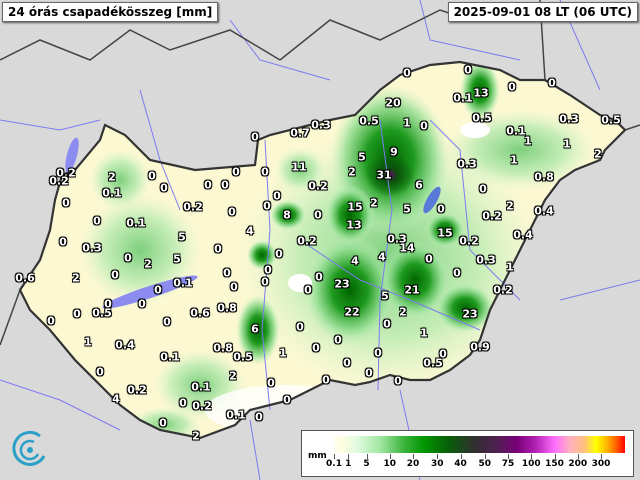  What do you see at coordinates (72, 155) in the screenshot?
I see `lake-ferto` at bounding box center [72, 155].